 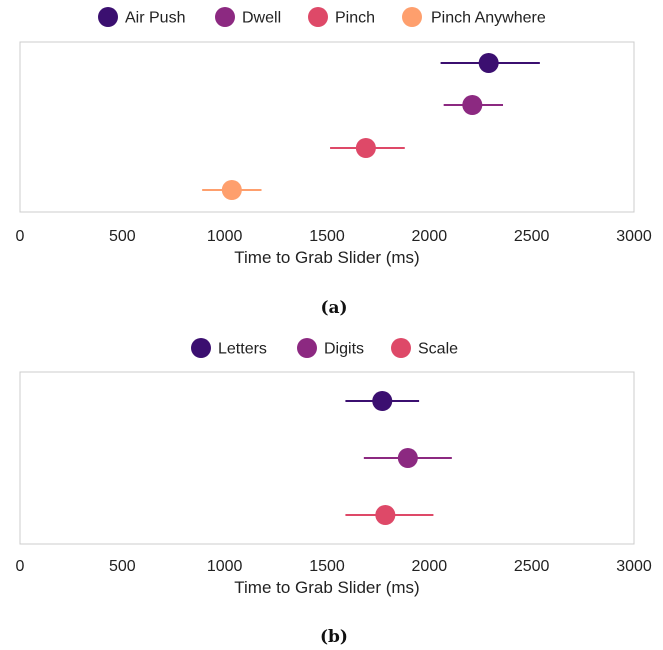 I want to click on legend-label: Dwell, so click(x=261, y=18).